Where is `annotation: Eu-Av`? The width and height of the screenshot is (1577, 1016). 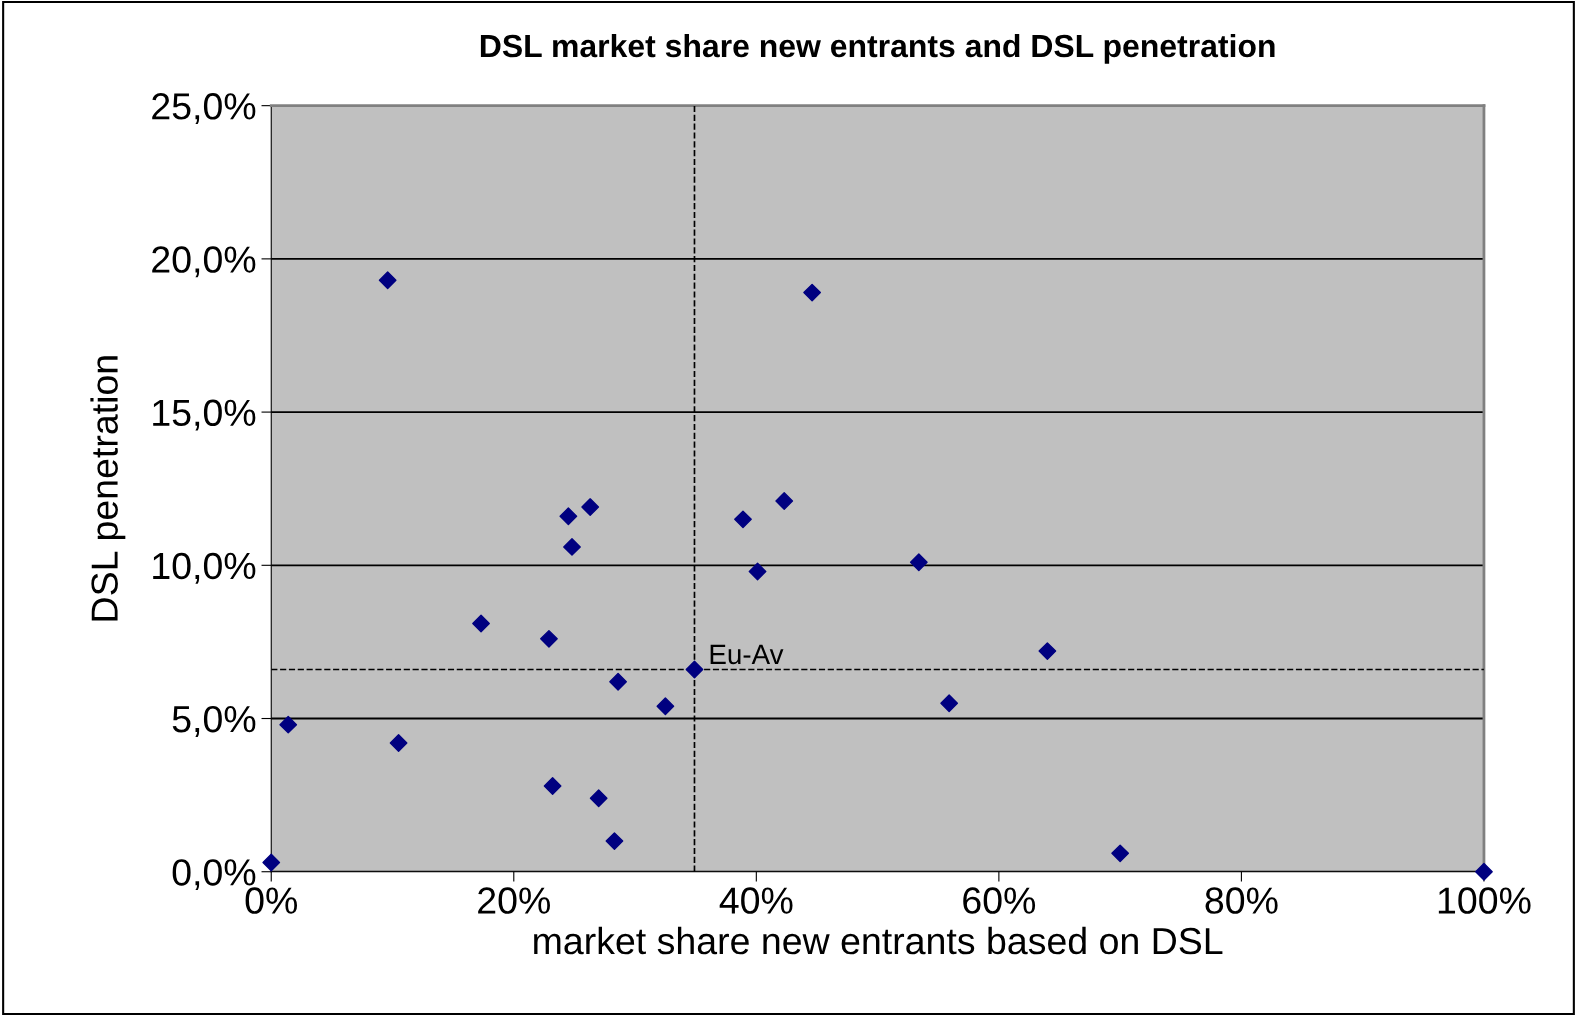 annotation: Eu-Av is located at coordinates (747, 654).